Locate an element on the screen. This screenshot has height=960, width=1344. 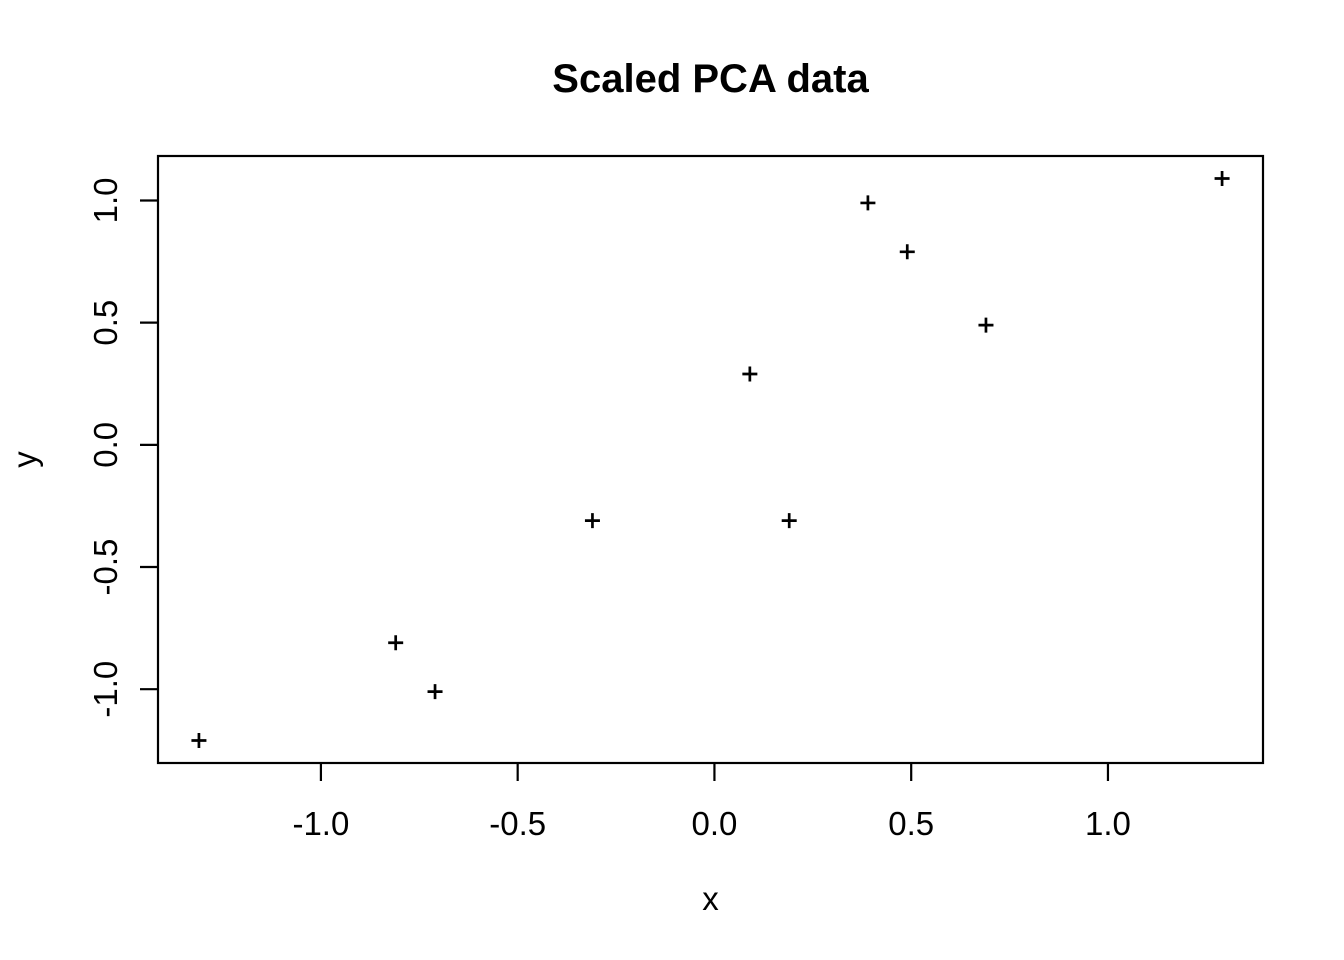
y-tick-label: -1.0 is located at coordinates (105, 689).